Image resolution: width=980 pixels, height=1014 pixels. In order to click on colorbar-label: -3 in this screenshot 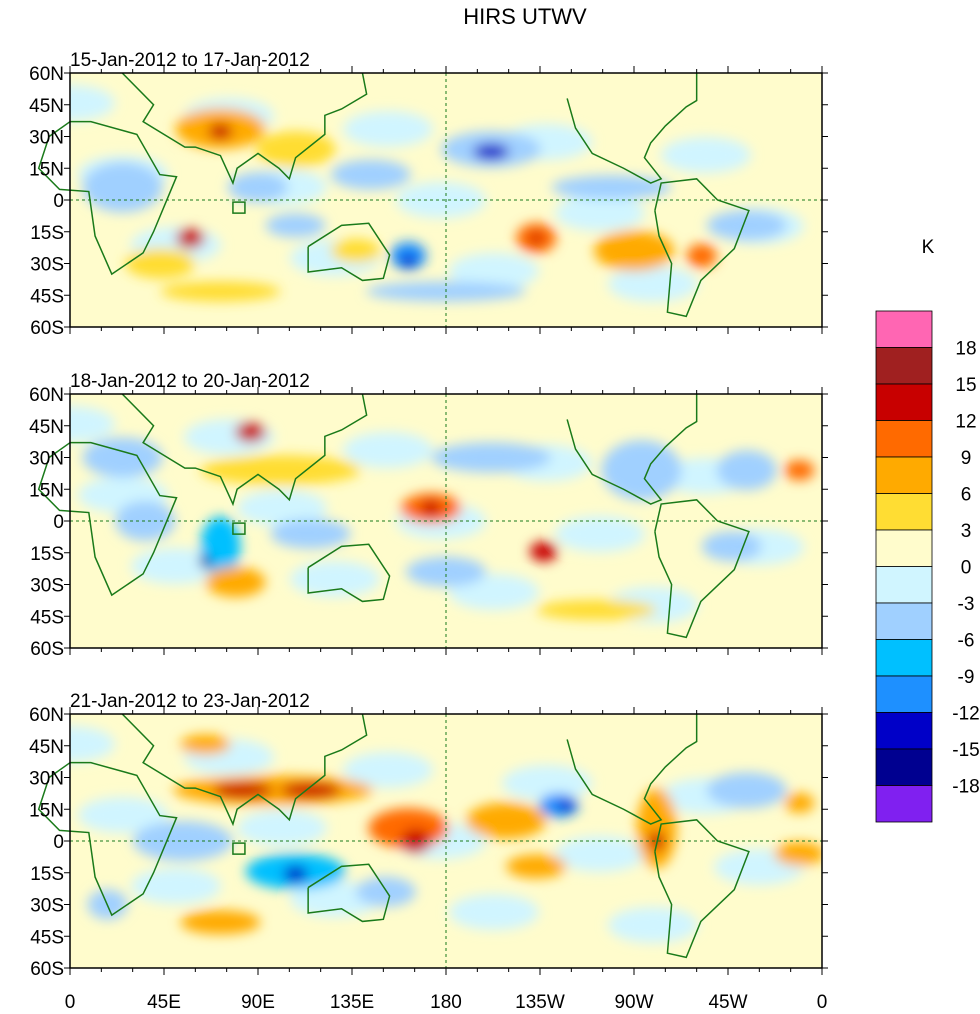, I will do `click(966, 604)`.